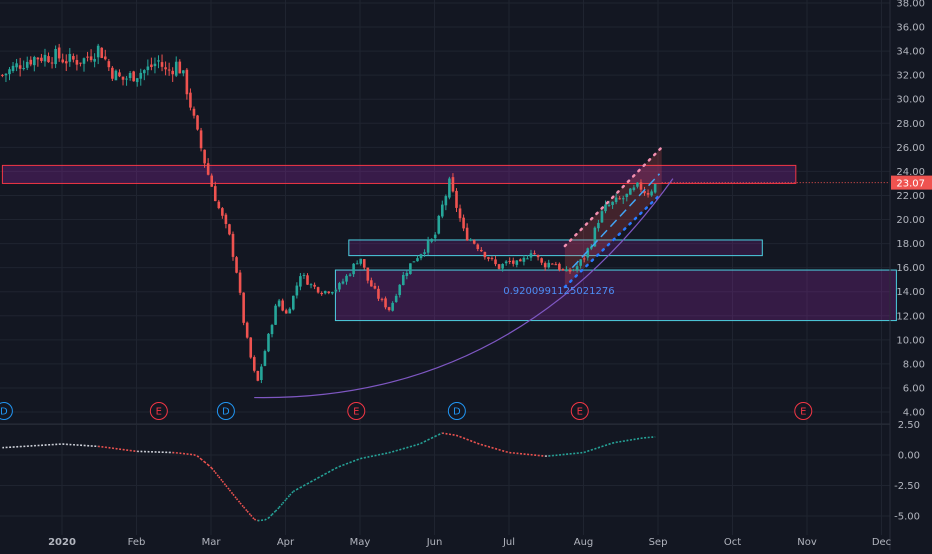 This screenshot has height=554, width=932. What do you see at coordinates (910, 124) in the screenshot?
I see `price-tick-label: 28.00` at bounding box center [910, 124].